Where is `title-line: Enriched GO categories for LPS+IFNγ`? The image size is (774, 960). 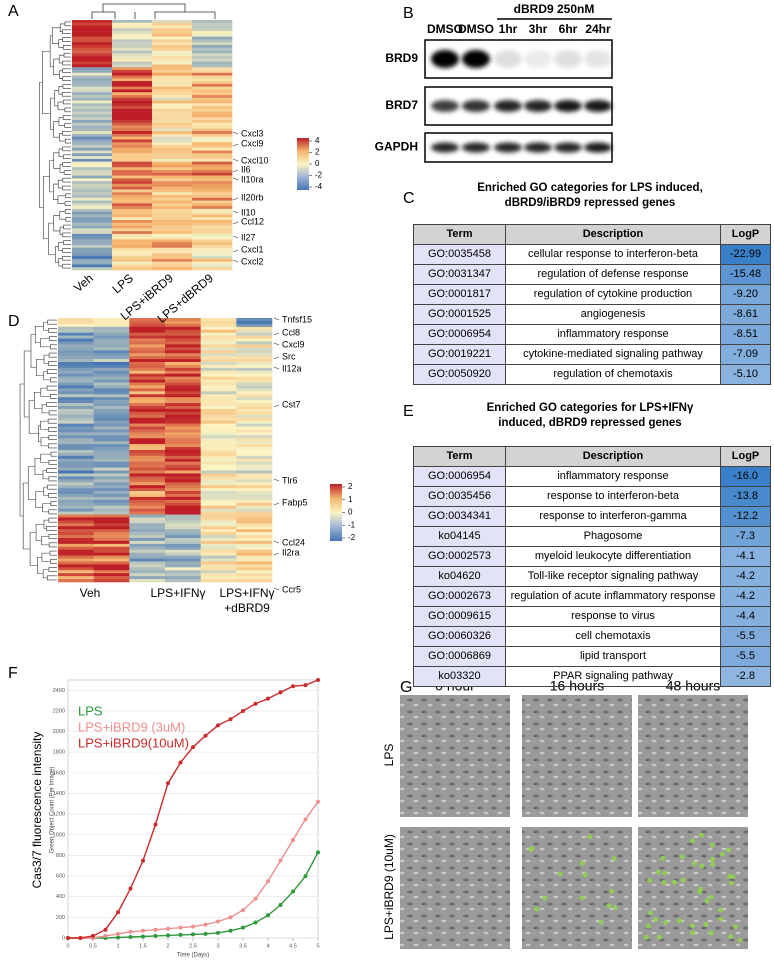 title-line: Enriched GO categories for LPS+IFNγ is located at coordinates (590, 408).